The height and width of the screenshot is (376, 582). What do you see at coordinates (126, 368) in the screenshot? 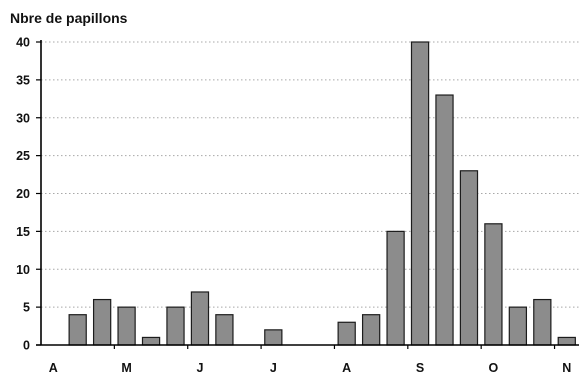
I see `x-tick-label: M` at bounding box center [126, 368].